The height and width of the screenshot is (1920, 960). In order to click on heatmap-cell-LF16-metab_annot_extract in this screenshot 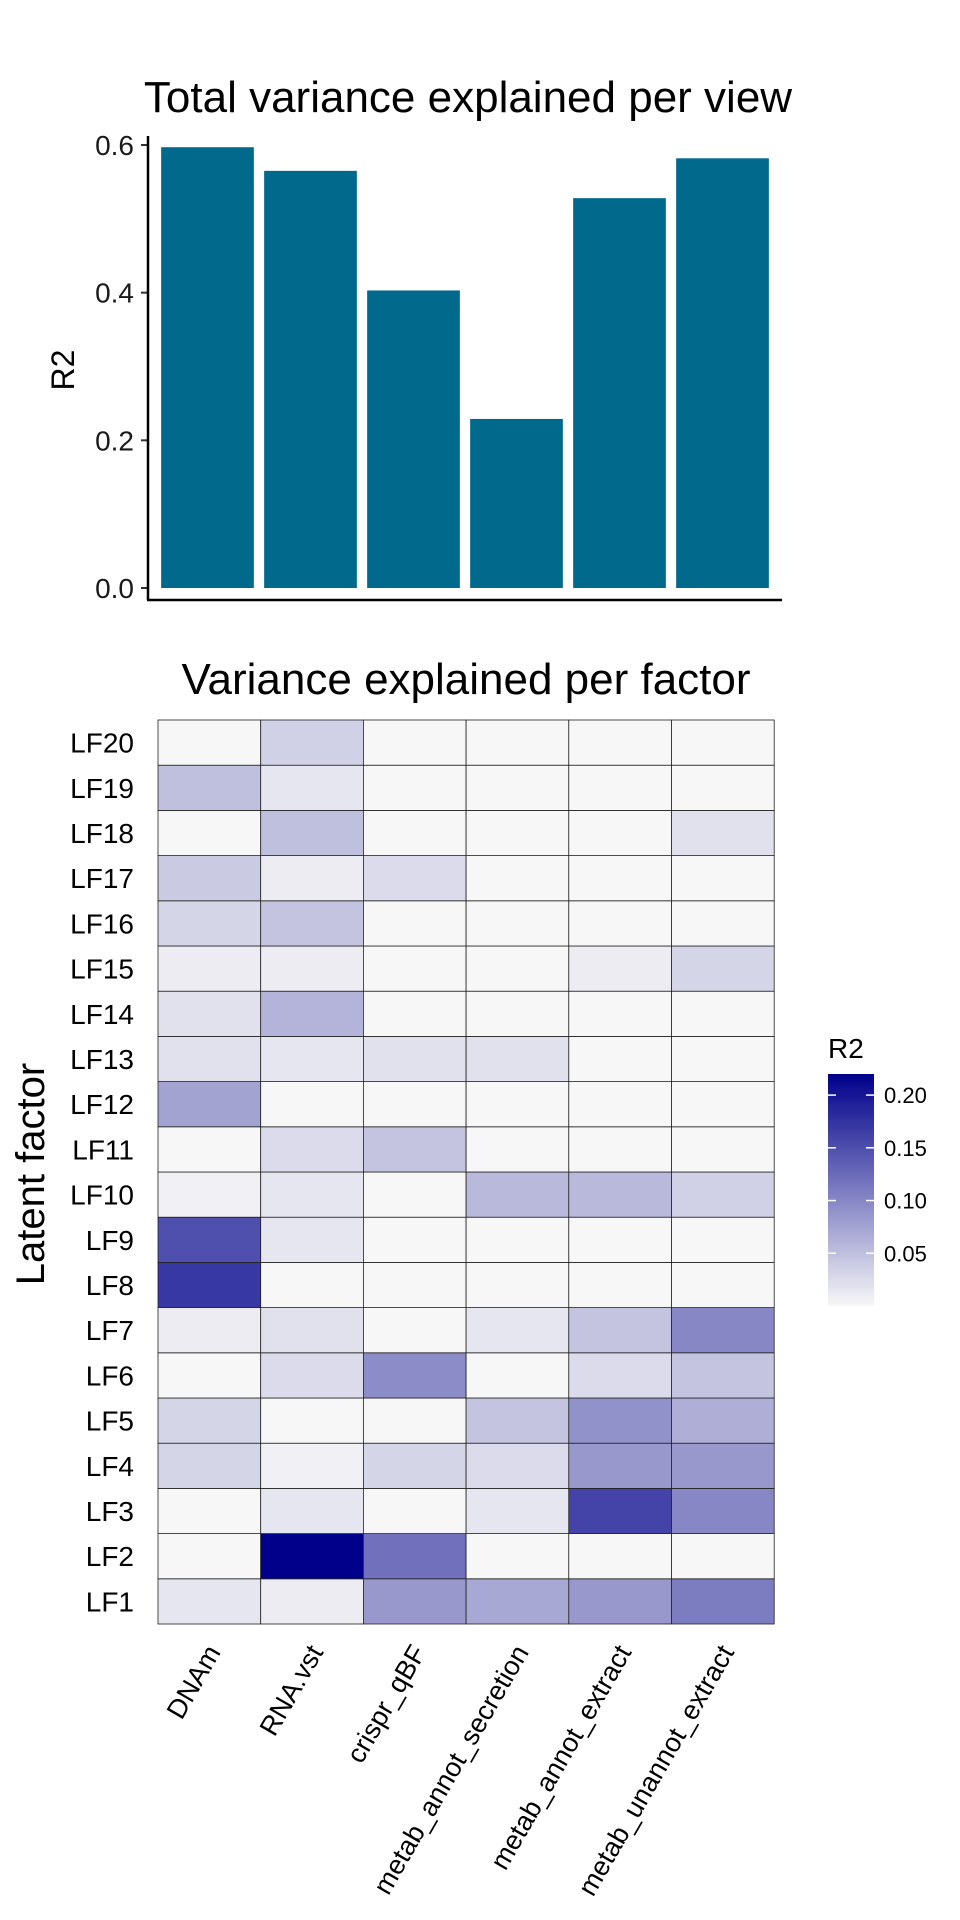, I will do `click(620, 923)`.